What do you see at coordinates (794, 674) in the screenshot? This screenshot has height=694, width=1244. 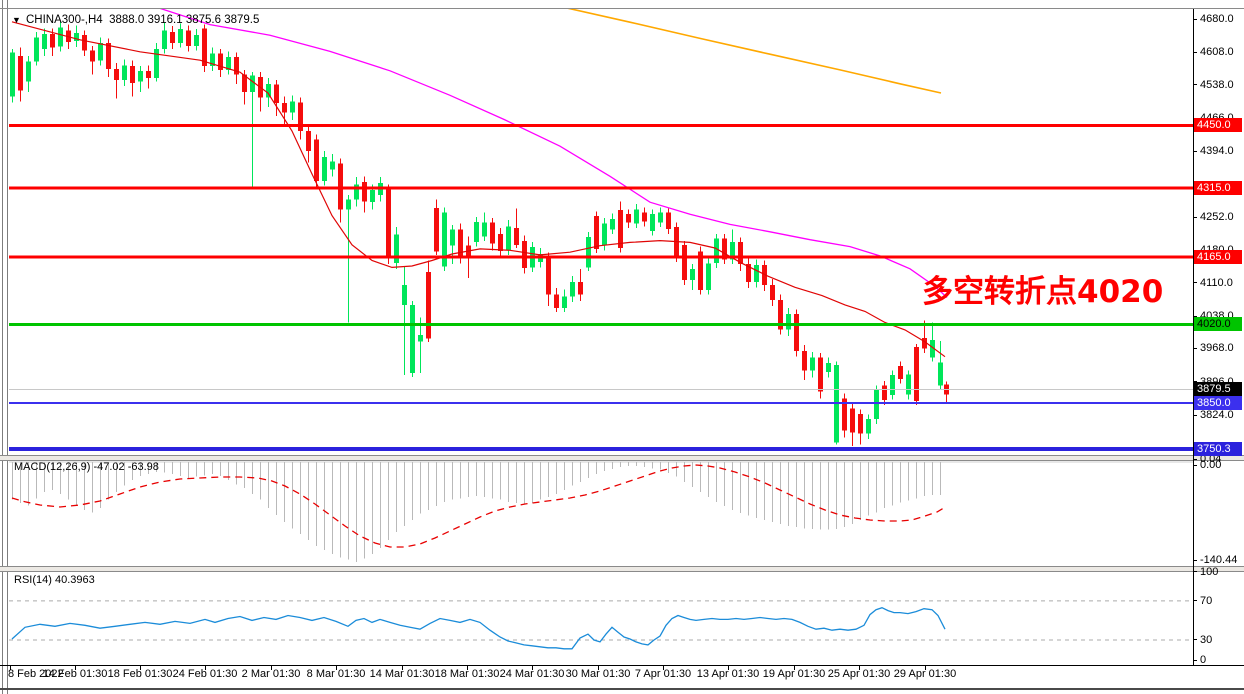 I see `time-tick-label: 19 Apr 01:30` at bounding box center [794, 674].